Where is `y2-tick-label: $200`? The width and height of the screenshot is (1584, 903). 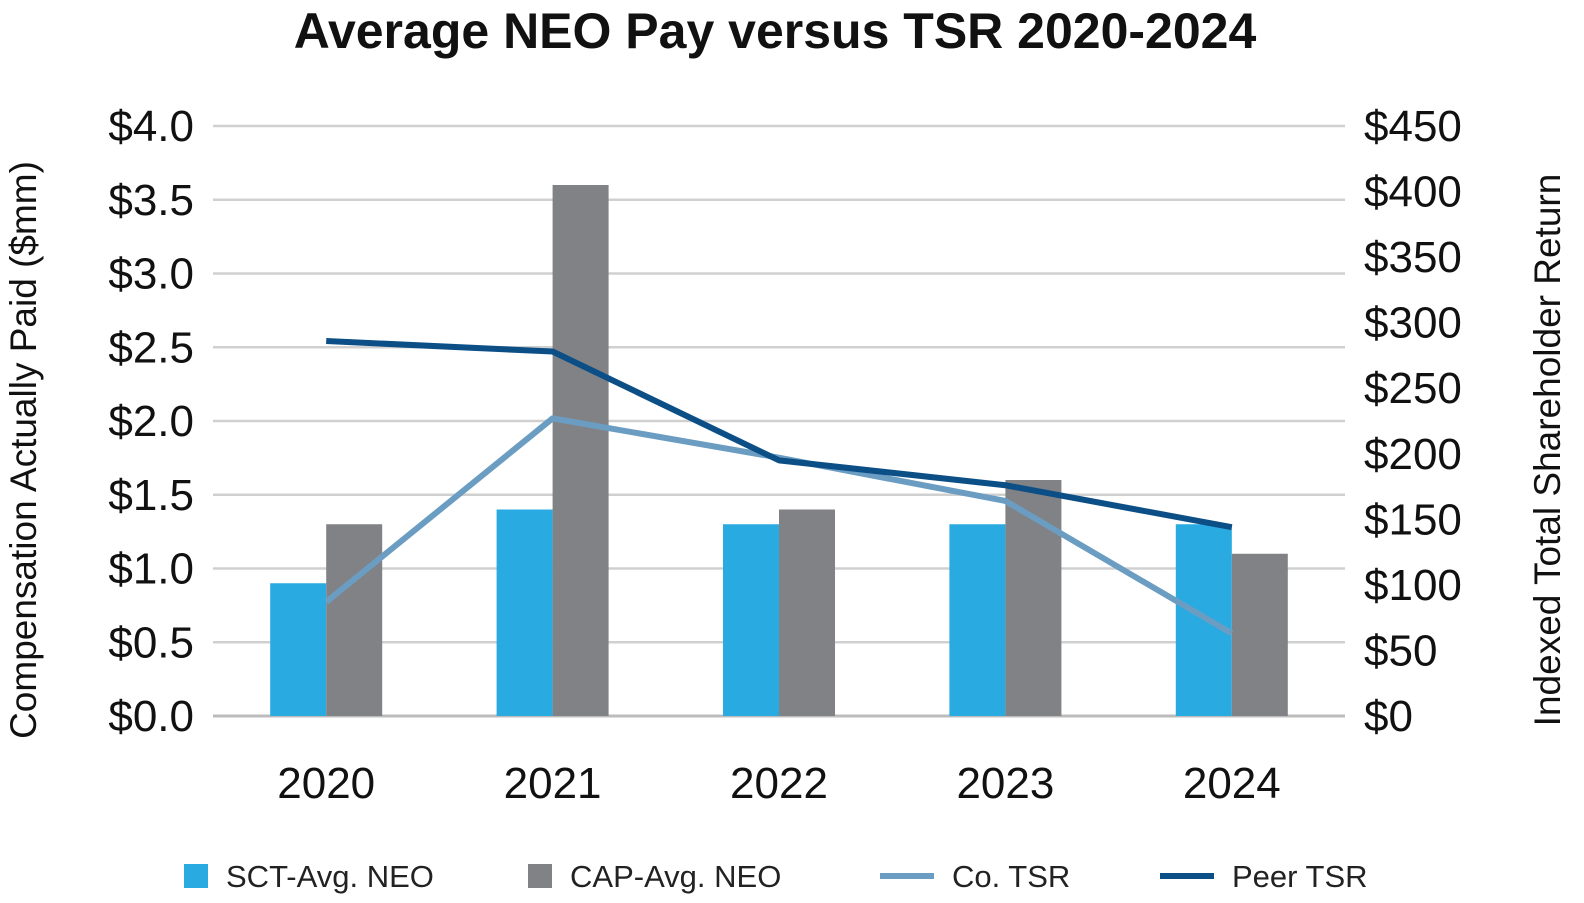
y2-tick-label: $200 is located at coordinates (1413, 454).